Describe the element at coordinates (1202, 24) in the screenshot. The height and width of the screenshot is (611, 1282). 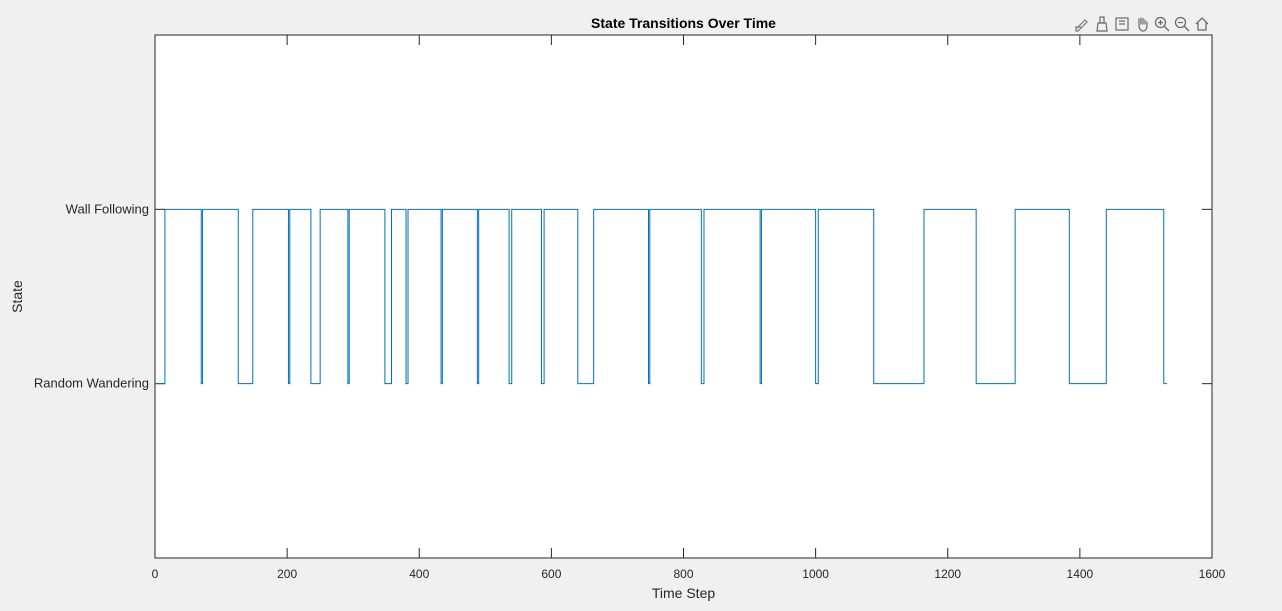
I see `home-icon` at that location.